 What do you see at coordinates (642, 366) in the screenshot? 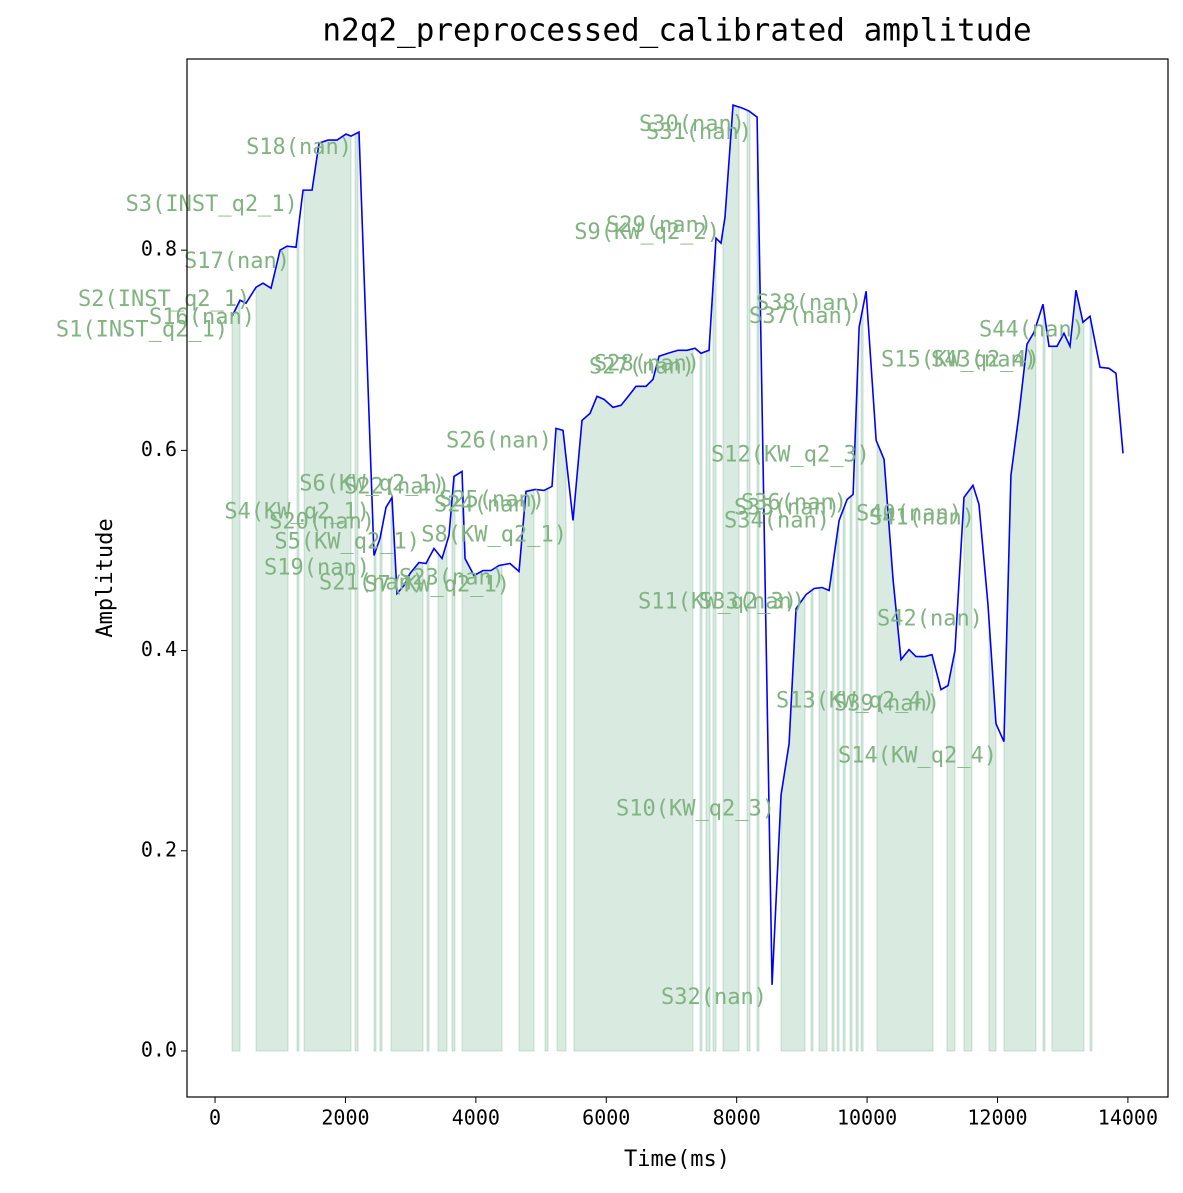
I see `segment-label: S27(nan)` at bounding box center [642, 366].